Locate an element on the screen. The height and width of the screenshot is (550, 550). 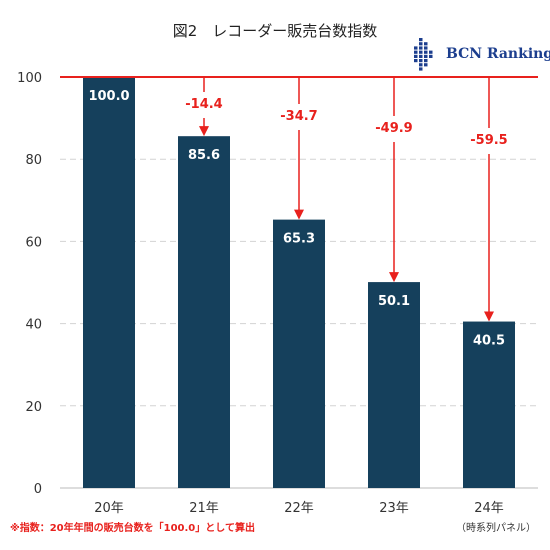
bar-value-label: 40.5 is located at coordinates (489, 341).